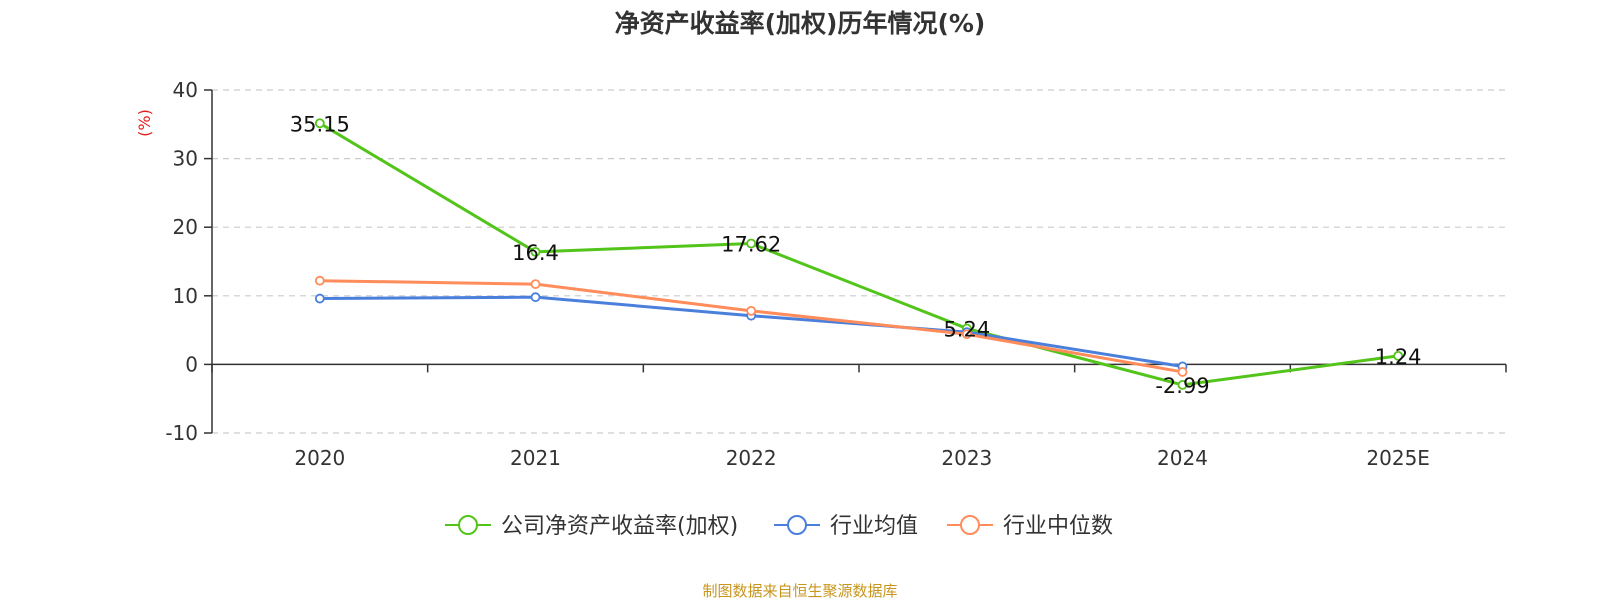 Image resolution: width=1600 pixels, height=601 pixels. Describe the element at coordinates (751, 458) in the screenshot. I see `x-tick-label: 2022` at that location.